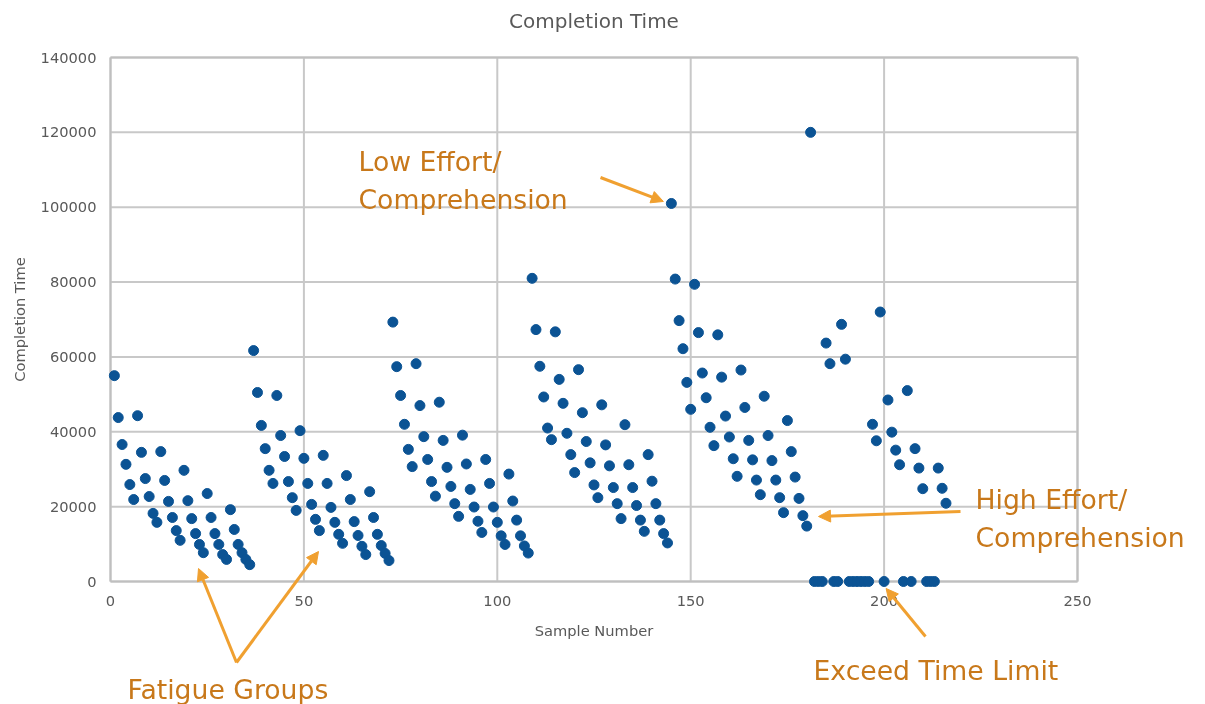 This screenshot has height=704, width=1205. I want to click on x-tick-label: 250, so click(1077, 600).